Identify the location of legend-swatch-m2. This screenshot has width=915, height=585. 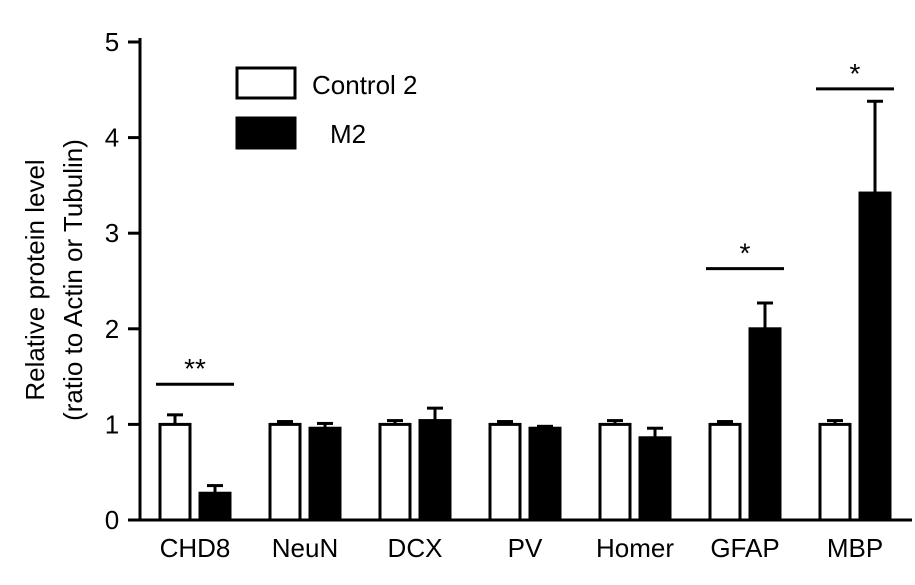
(266, 133).